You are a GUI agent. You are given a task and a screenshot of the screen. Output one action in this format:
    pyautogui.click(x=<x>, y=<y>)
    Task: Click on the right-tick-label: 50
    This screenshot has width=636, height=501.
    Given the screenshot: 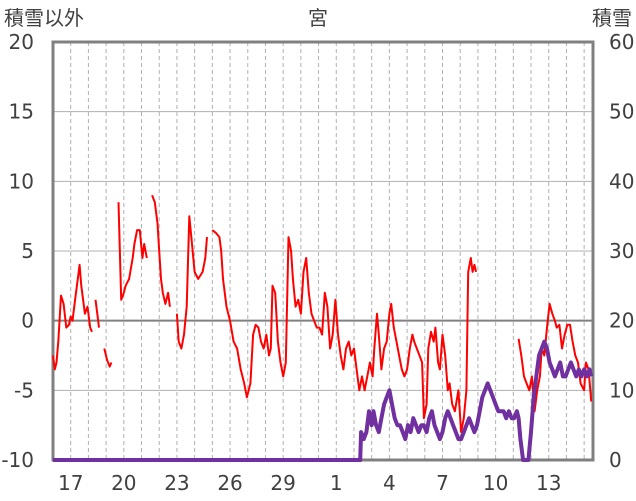 What is the action you would take?
    pyautogui.click(x=621, y=112)
    